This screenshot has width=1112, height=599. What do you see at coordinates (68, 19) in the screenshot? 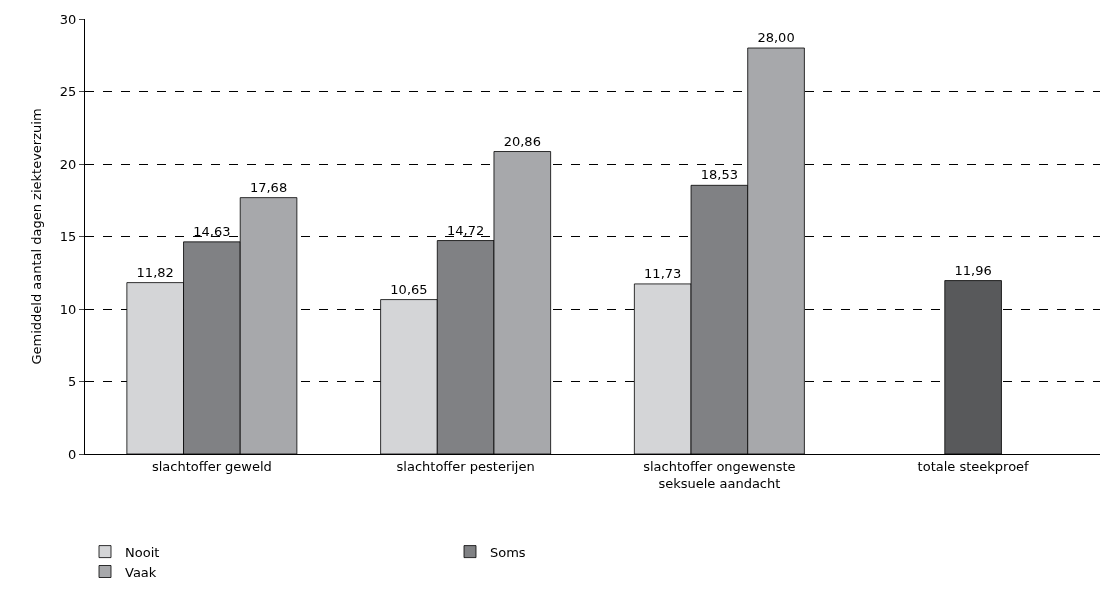
I see `y-tick-label: 30` at bounding box center [68, 19].